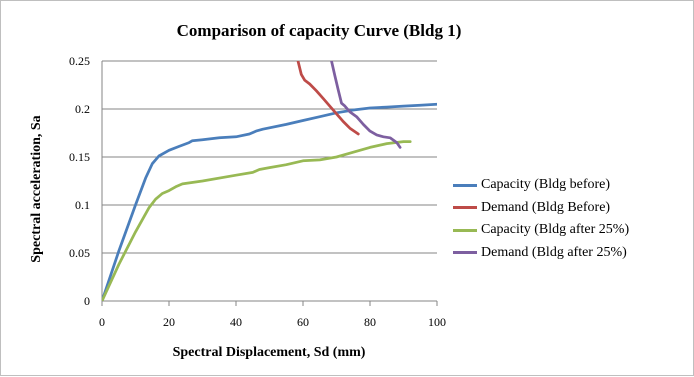 The width and height of the screenshot is (694, 377). Describe the element at coordinates (82, 109) in the screenshot. I see `y-tick-label: 0.2` at that location.